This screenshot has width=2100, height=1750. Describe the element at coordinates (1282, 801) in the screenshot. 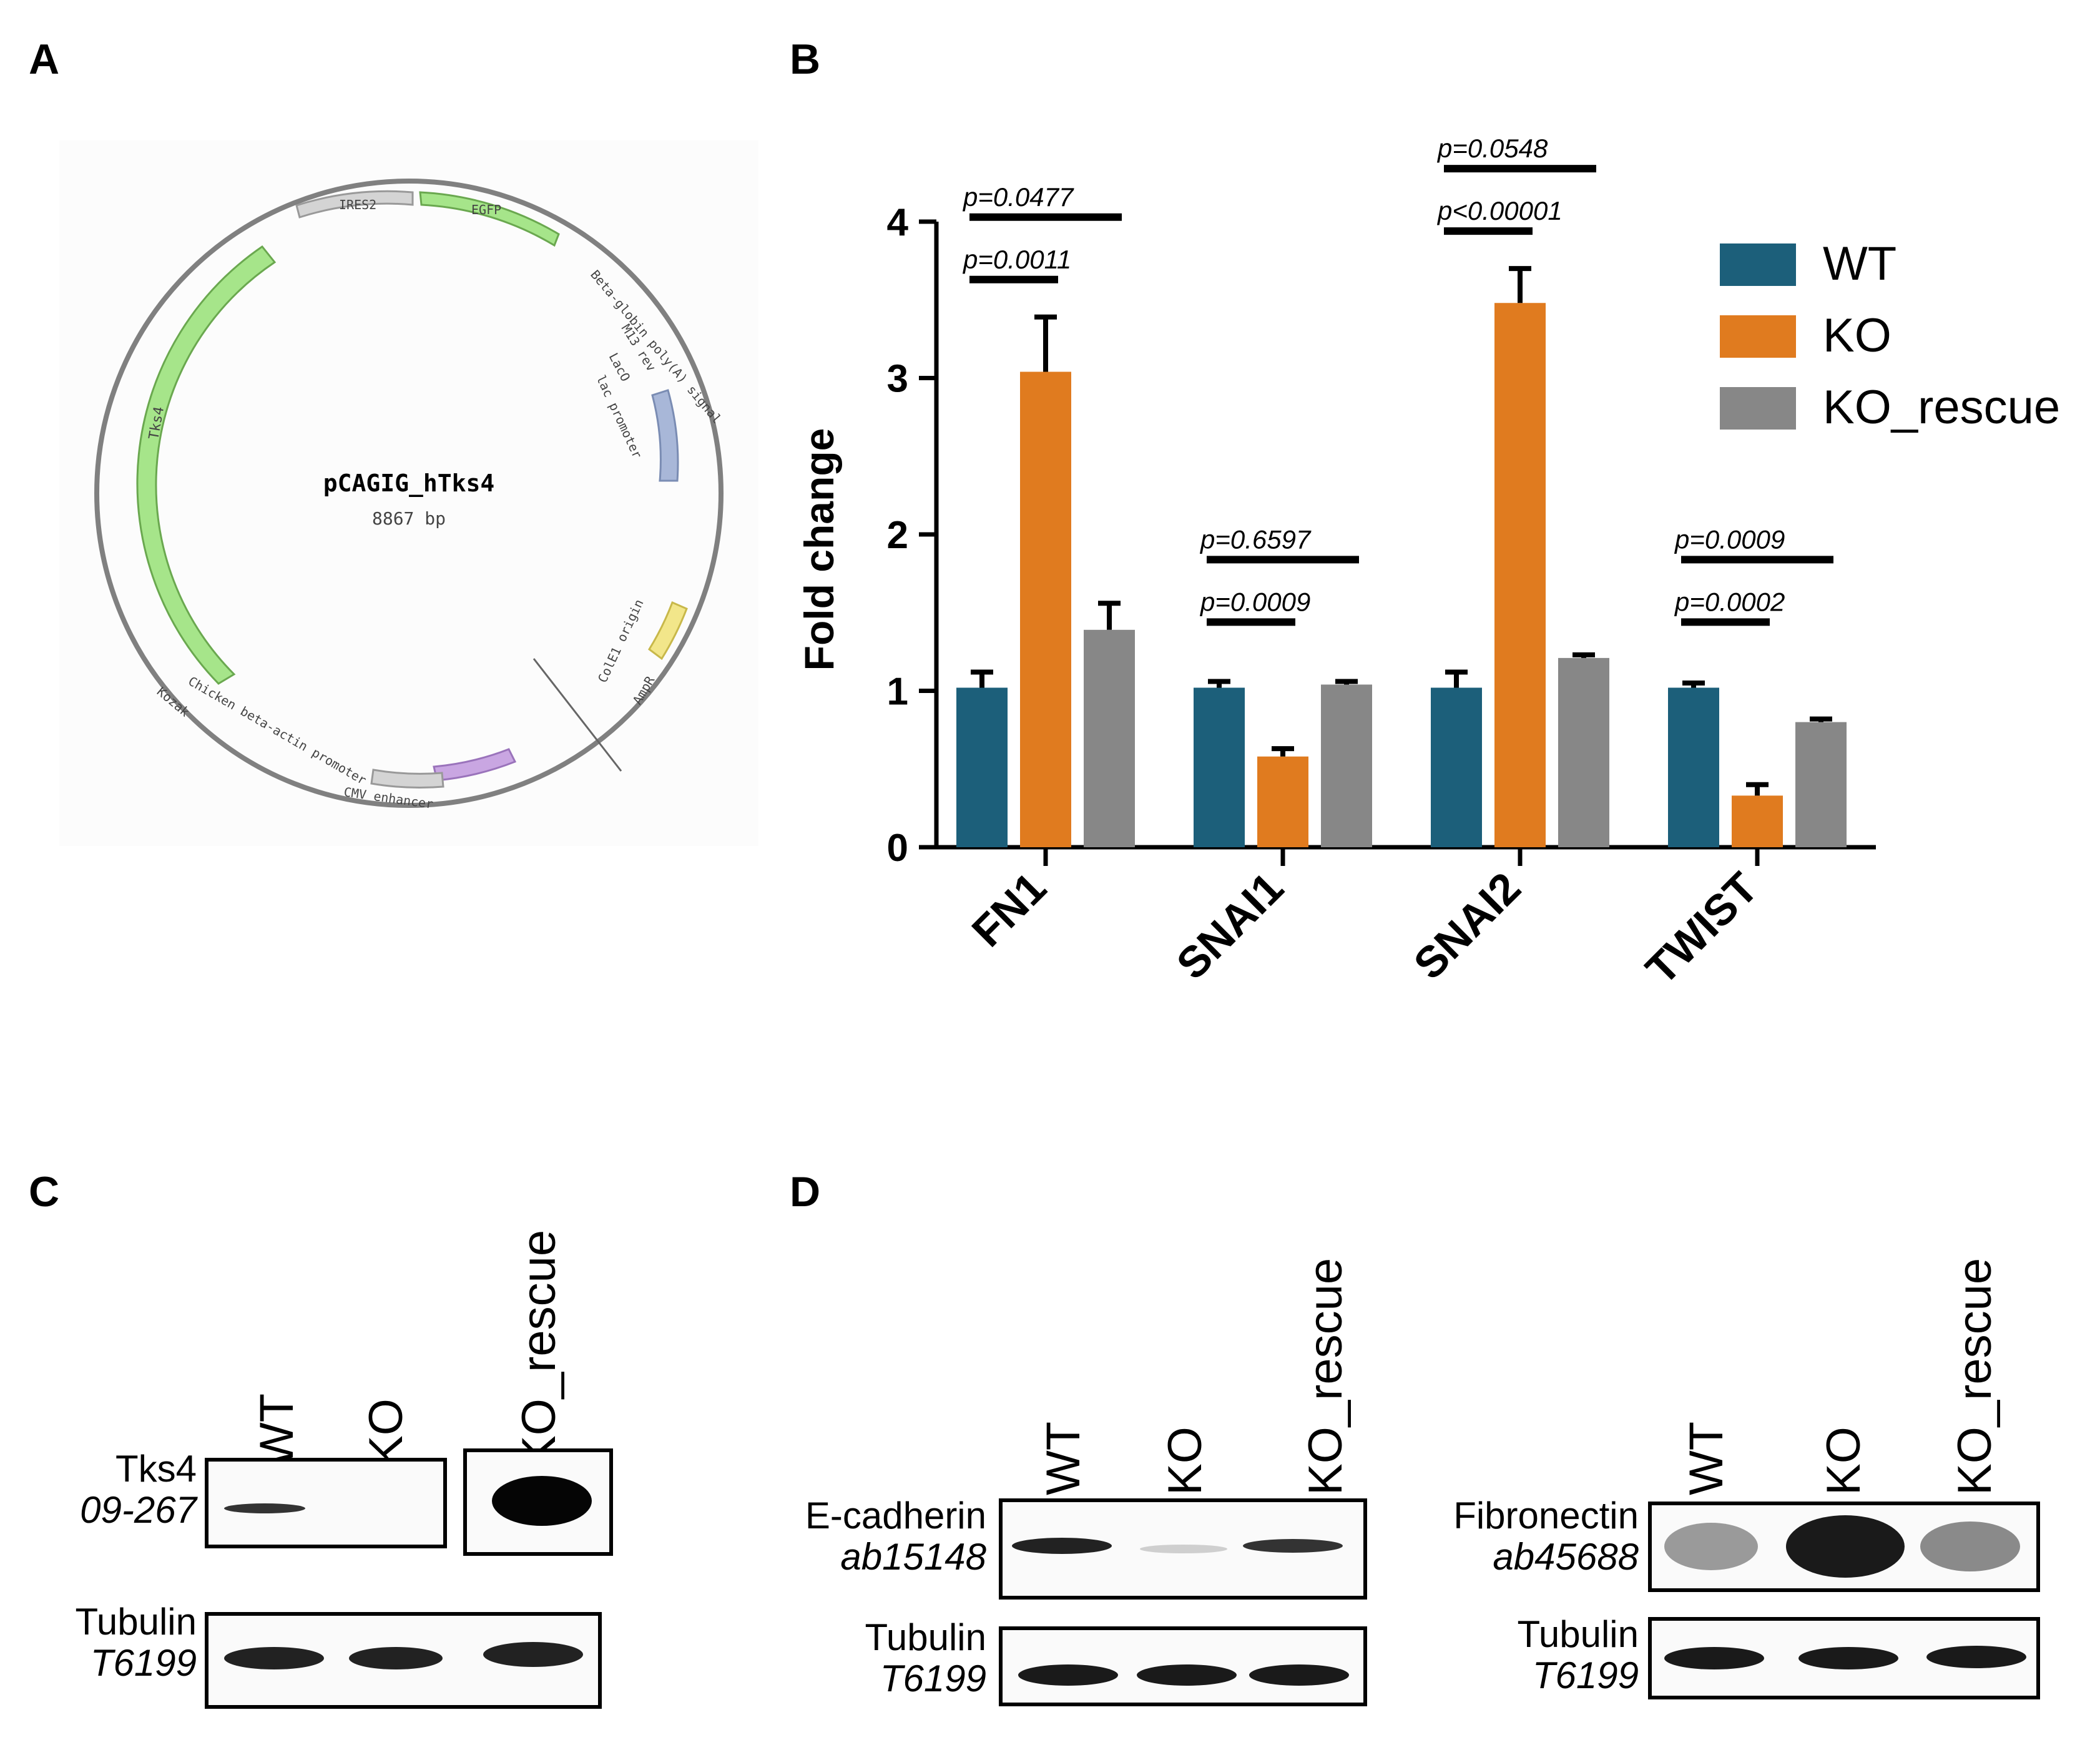

I see `bar-KO-SNAI1` at that location.